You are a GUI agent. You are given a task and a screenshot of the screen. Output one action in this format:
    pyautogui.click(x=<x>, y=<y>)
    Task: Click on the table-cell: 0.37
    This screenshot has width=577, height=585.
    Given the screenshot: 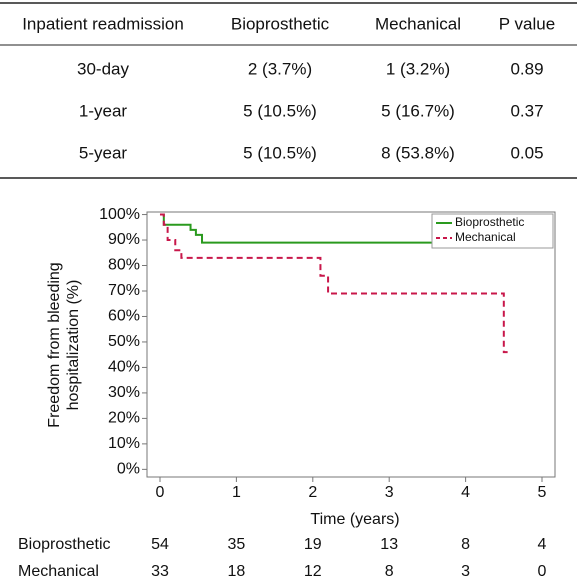 What is the action you would take?
    pyautogui.click(x=526, y=110)
    